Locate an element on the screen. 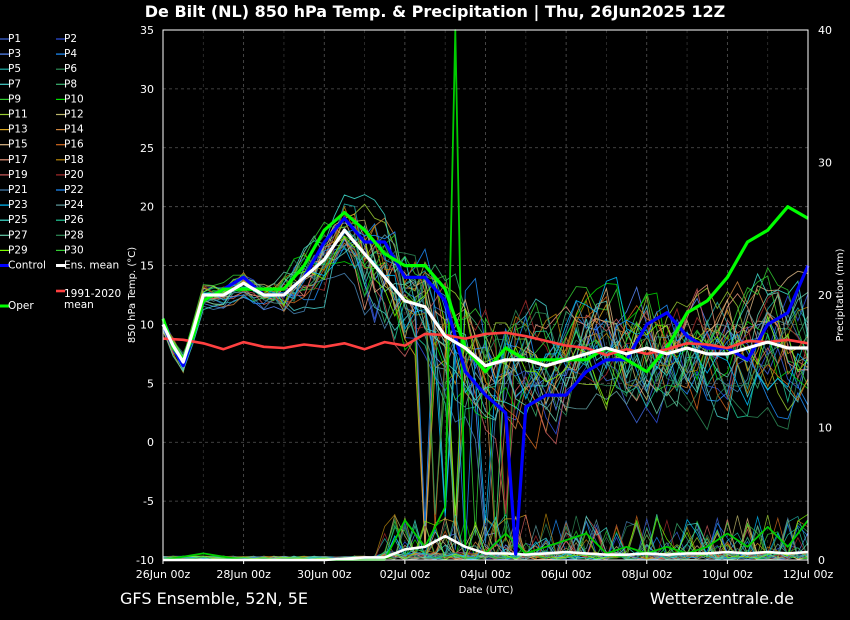 This screenshot has width=850, height=620. x-tick-label: 06Jul 00z is located at coordinates (566, 574).